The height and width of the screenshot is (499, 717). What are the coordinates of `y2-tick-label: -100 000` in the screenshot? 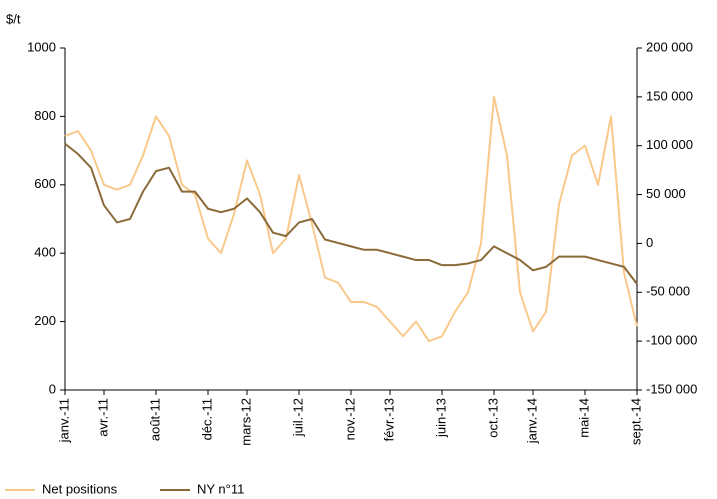 It's located at (671, 340).